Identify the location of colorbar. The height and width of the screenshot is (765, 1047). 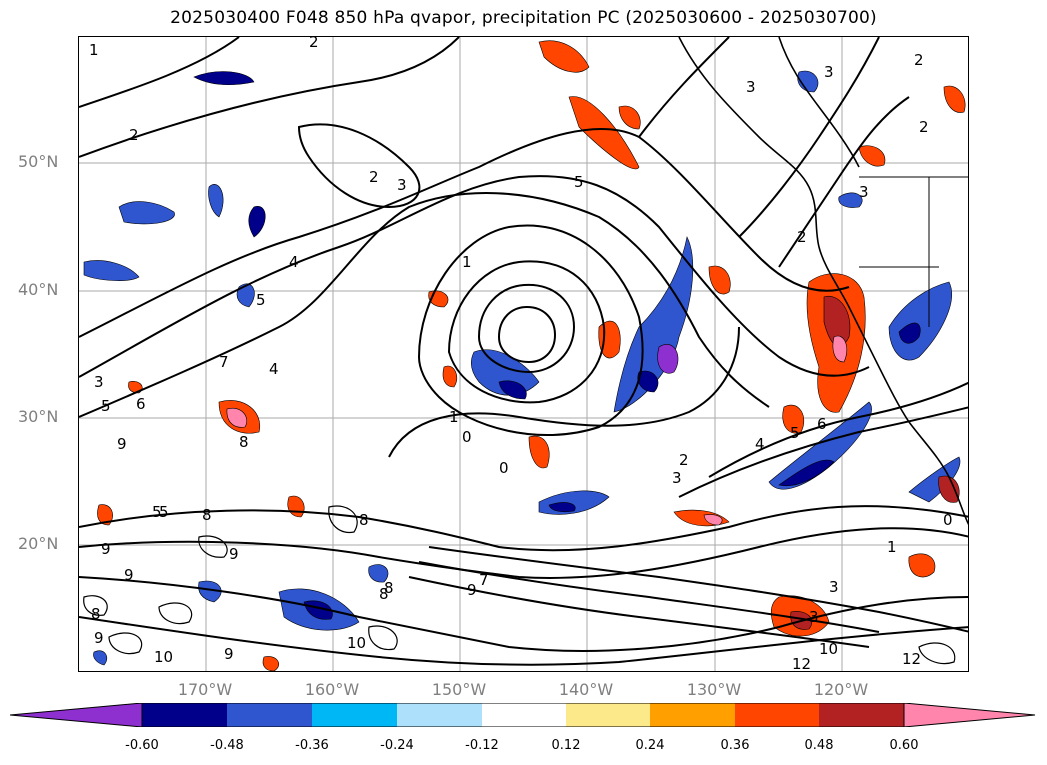
(523, 715).